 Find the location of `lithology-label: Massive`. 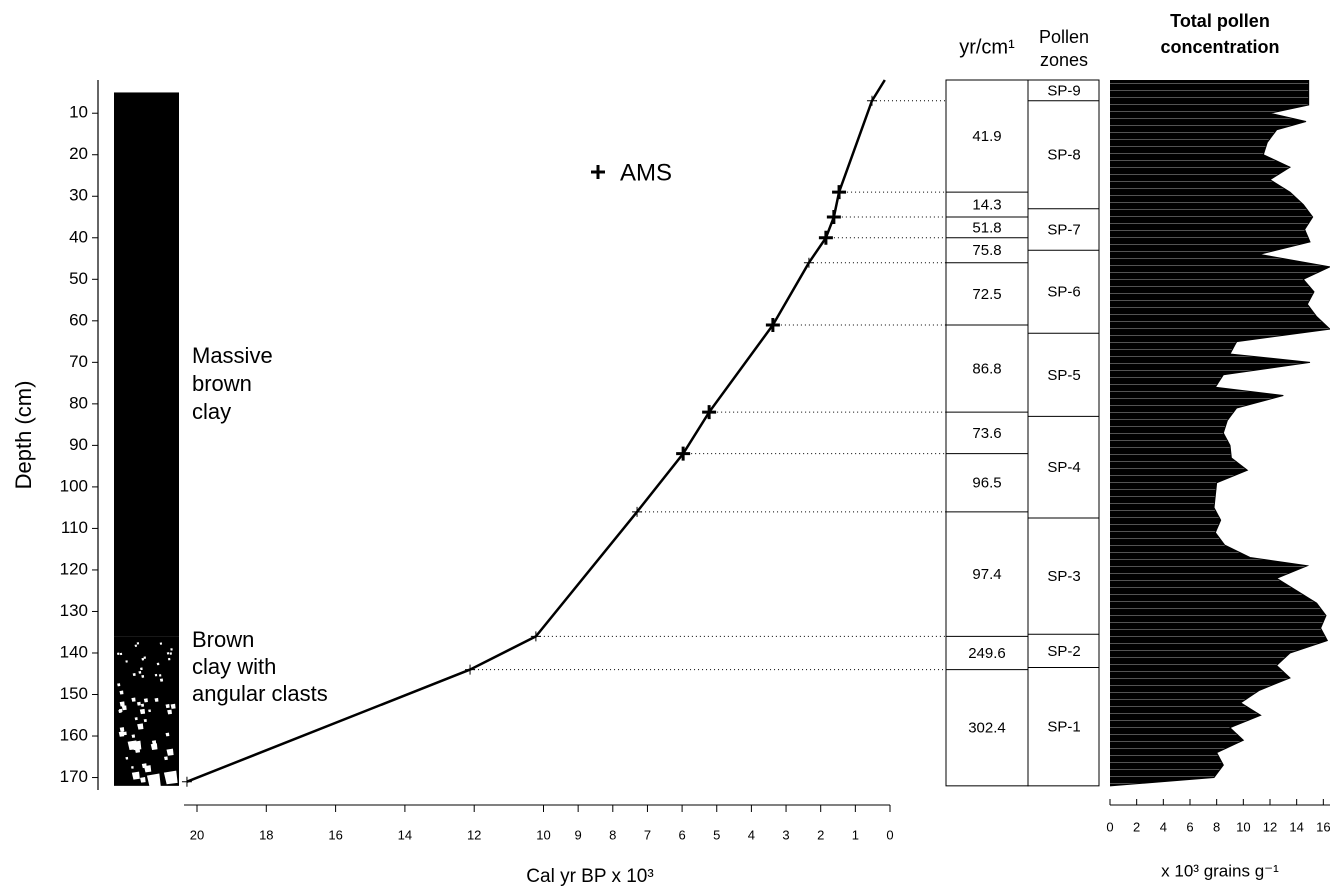

lithology-label: Massive is located at coordinates (232, 355).